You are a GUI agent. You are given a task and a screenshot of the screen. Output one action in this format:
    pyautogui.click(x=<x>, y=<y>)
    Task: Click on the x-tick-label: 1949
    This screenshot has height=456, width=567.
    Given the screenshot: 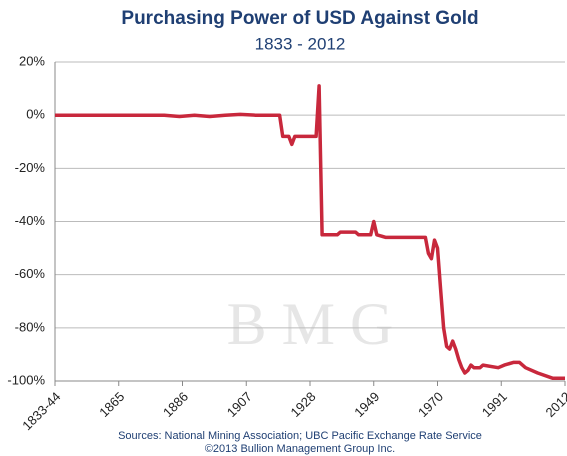 What is the action you would take?
    pyautogui.click(x=366, y=404)
    